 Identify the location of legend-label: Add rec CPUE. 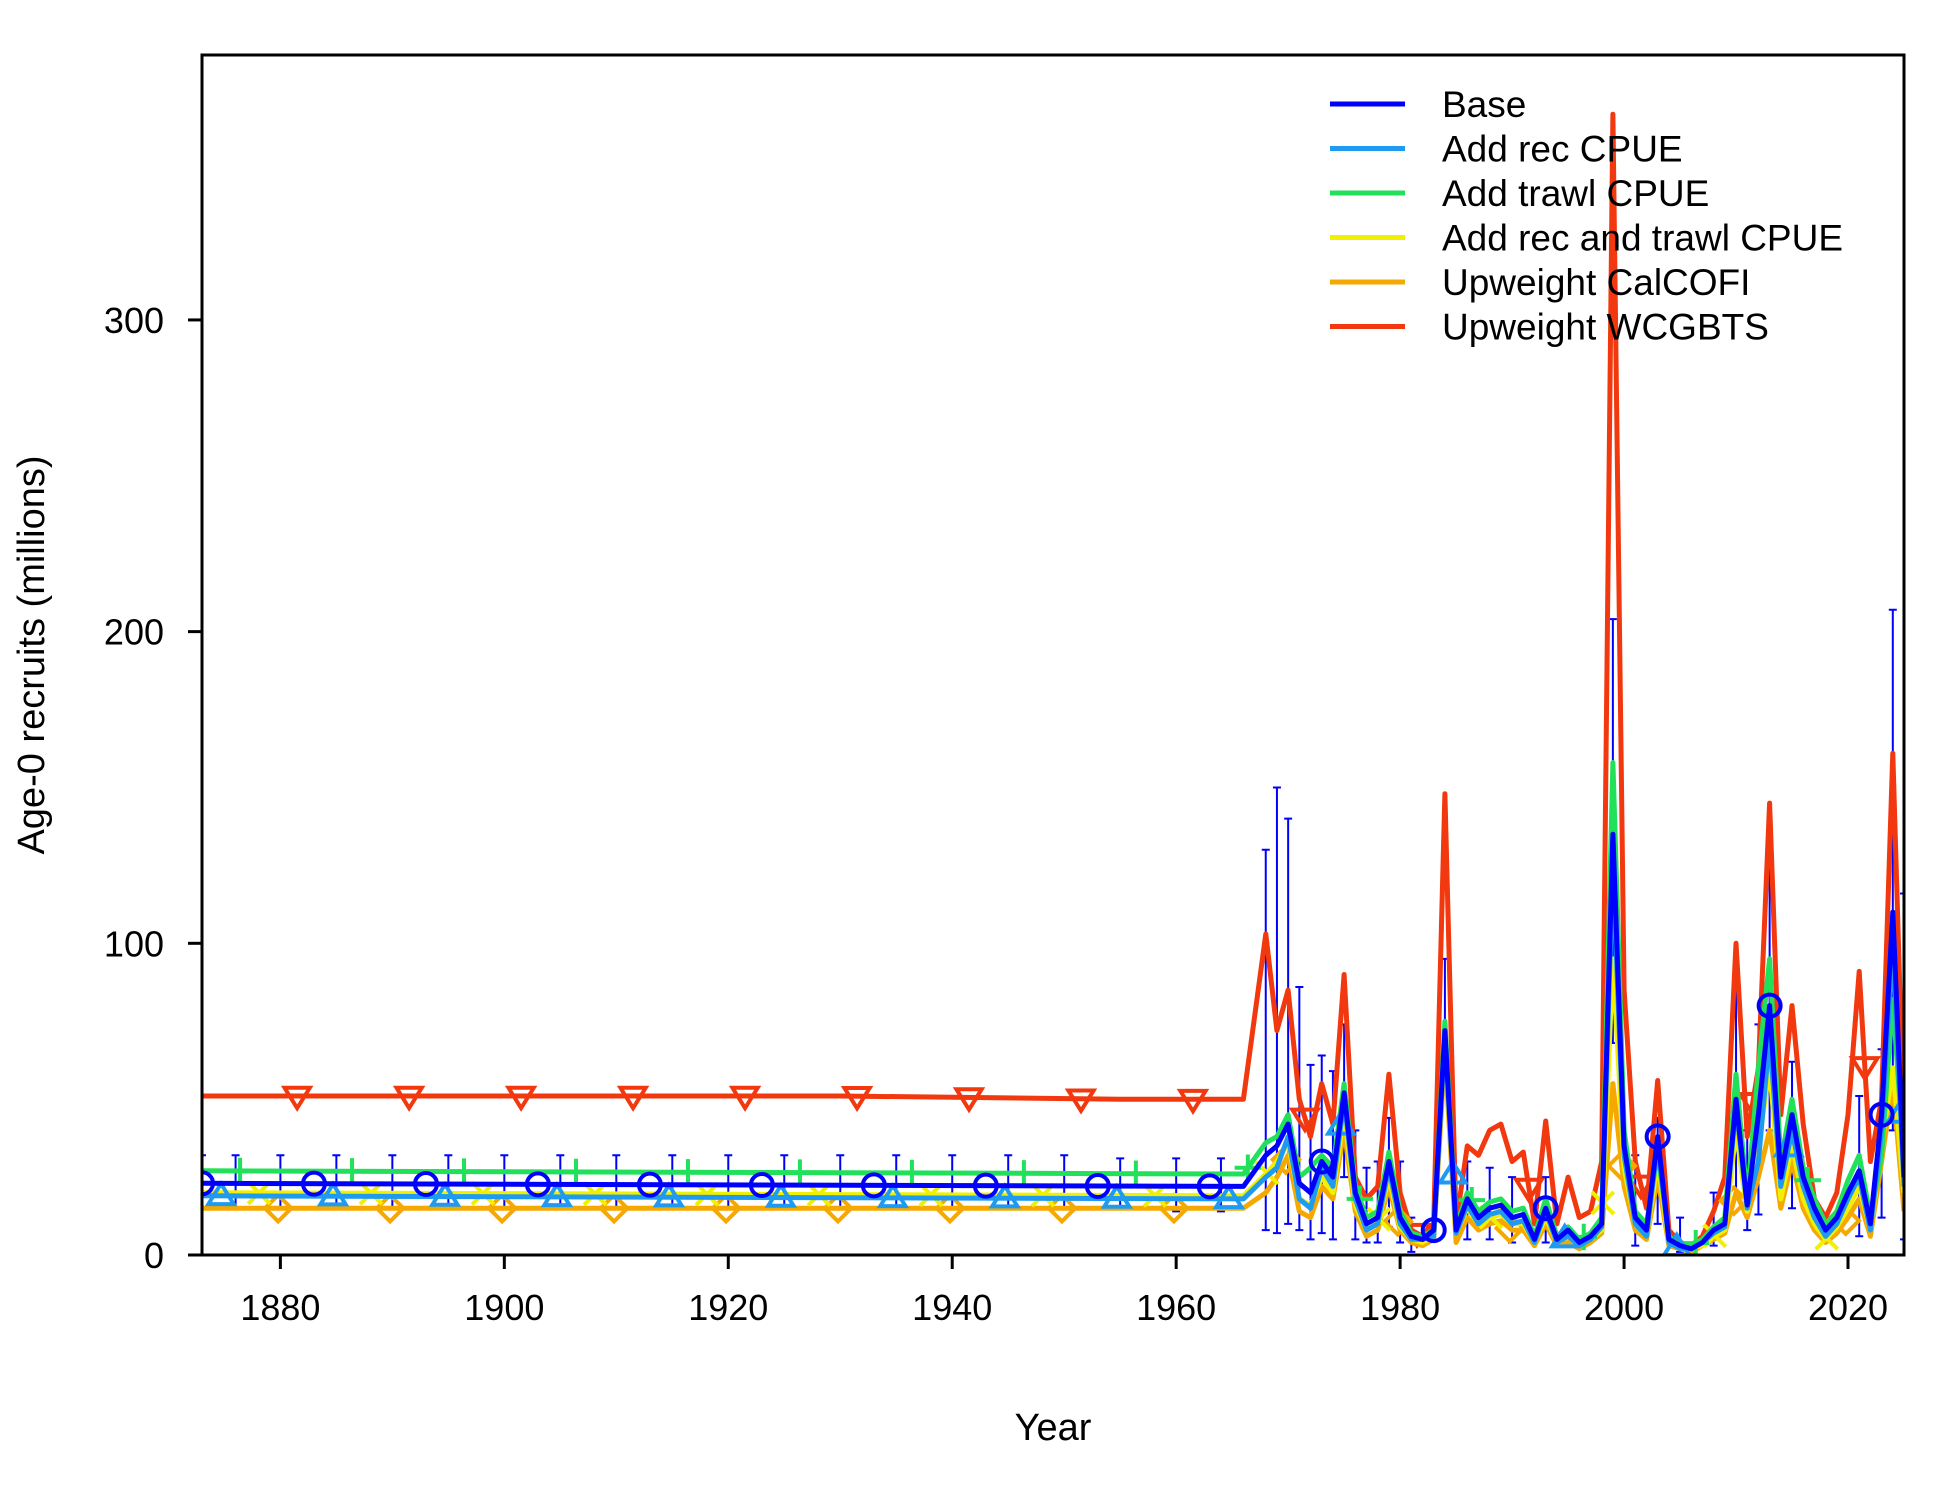
(1562, 149).